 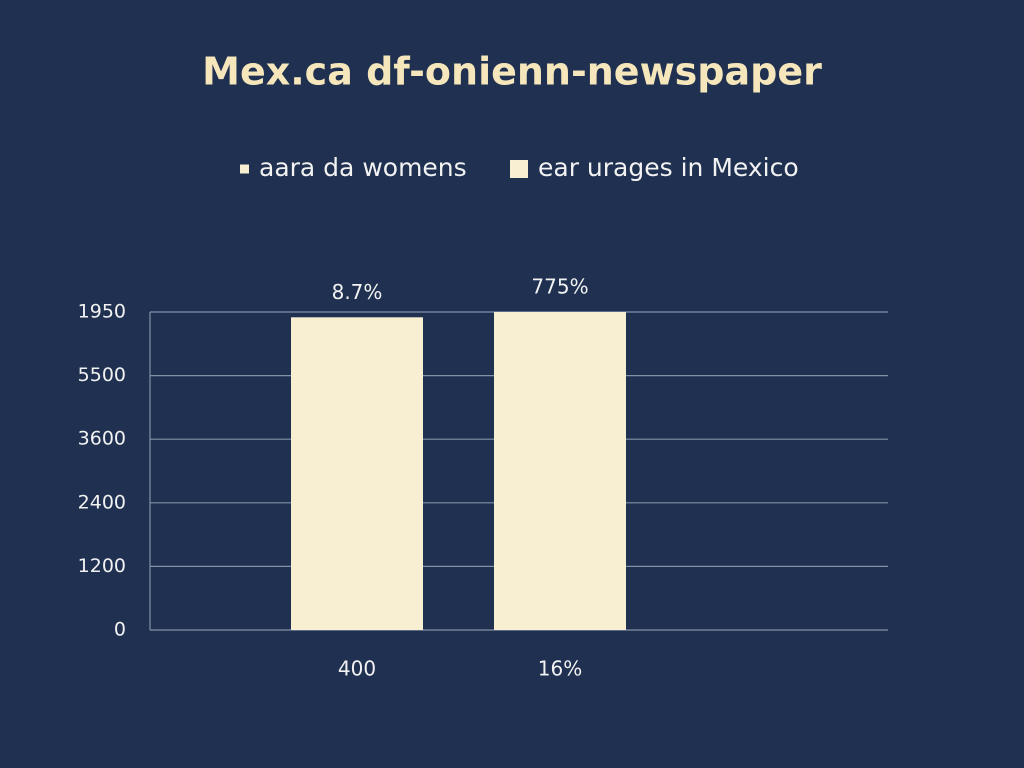 What do you see at coordinates (102, 439) in the screenshot?
I see `y-tick-label: 3600` at bounding box center [102, 439].